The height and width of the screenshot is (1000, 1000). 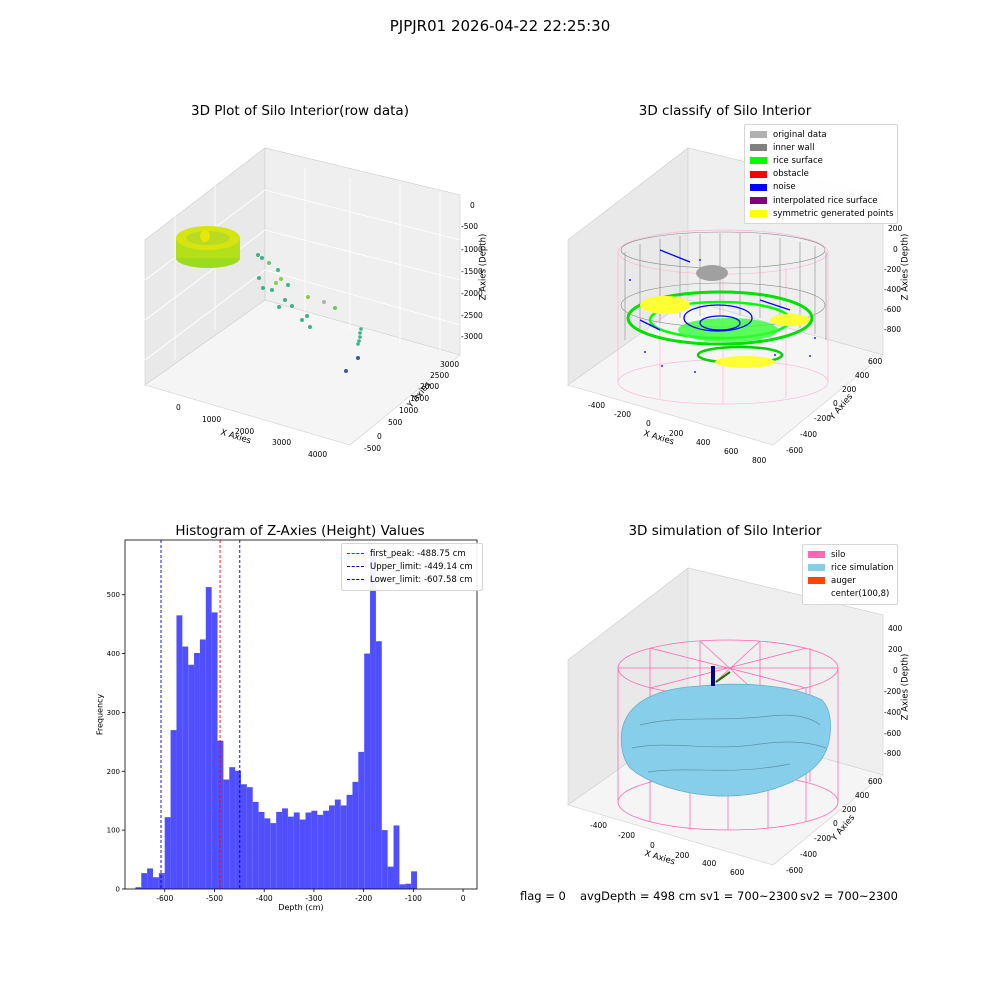 What do you see at coordinates (809, 854) in the screenshot?
I see `simulation-ytick: -400` at bounding box center [809, 854].